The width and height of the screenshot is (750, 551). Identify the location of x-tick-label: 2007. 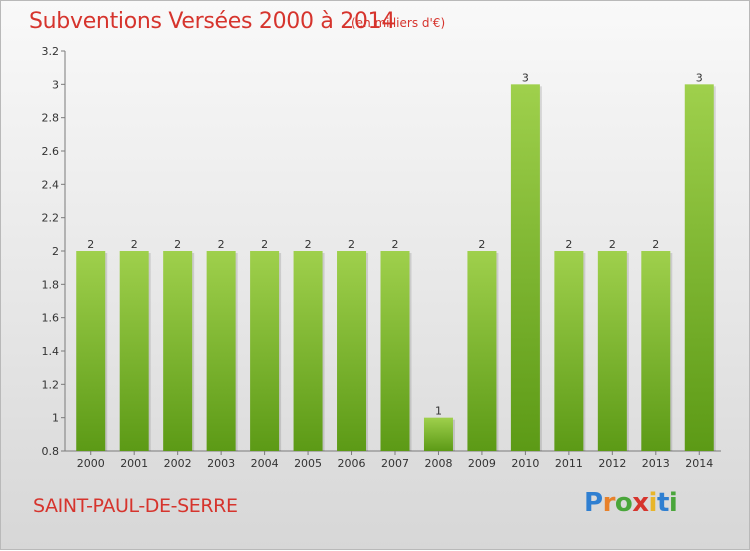
(395, 463).